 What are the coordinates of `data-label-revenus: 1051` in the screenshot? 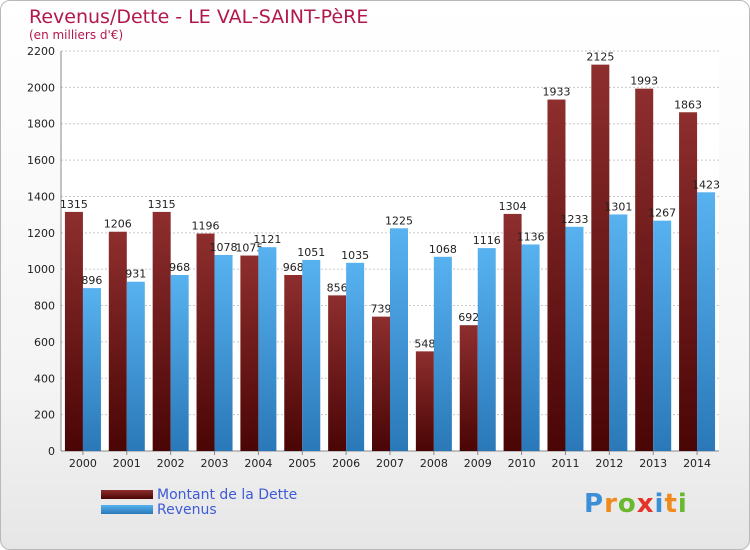 It's located at (311, 252).